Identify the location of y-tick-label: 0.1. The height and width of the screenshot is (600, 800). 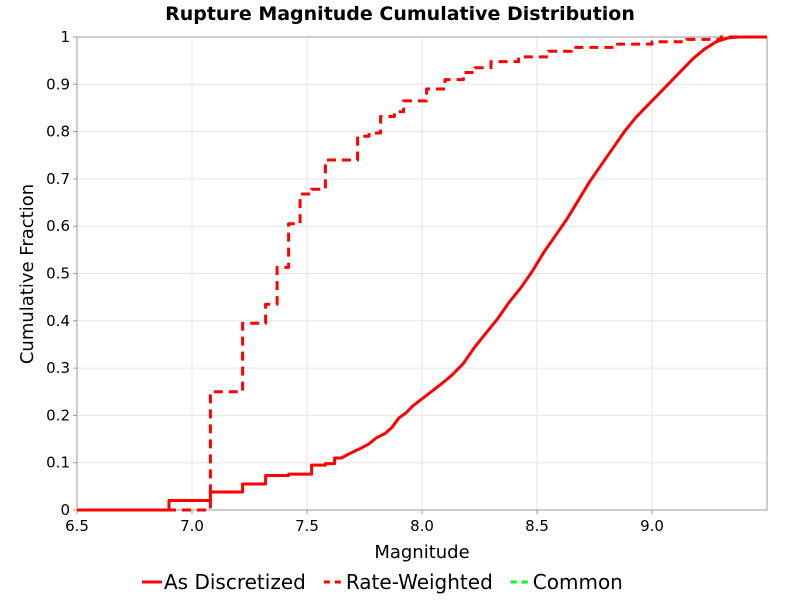
(58, 463).